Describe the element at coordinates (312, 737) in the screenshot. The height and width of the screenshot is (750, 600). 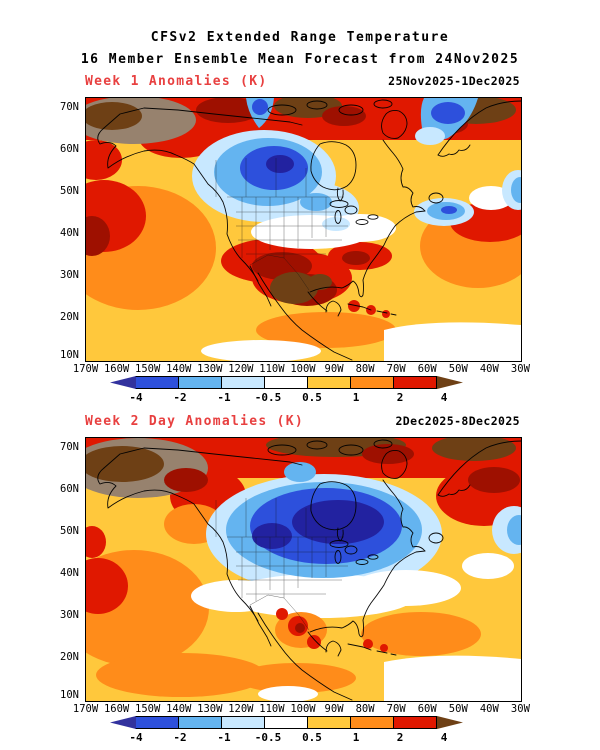
I see `cb-label: 0.5` at that location.